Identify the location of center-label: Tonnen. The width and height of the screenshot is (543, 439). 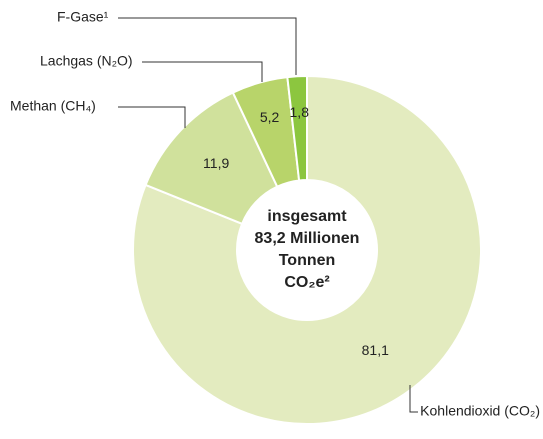
(307, 260).